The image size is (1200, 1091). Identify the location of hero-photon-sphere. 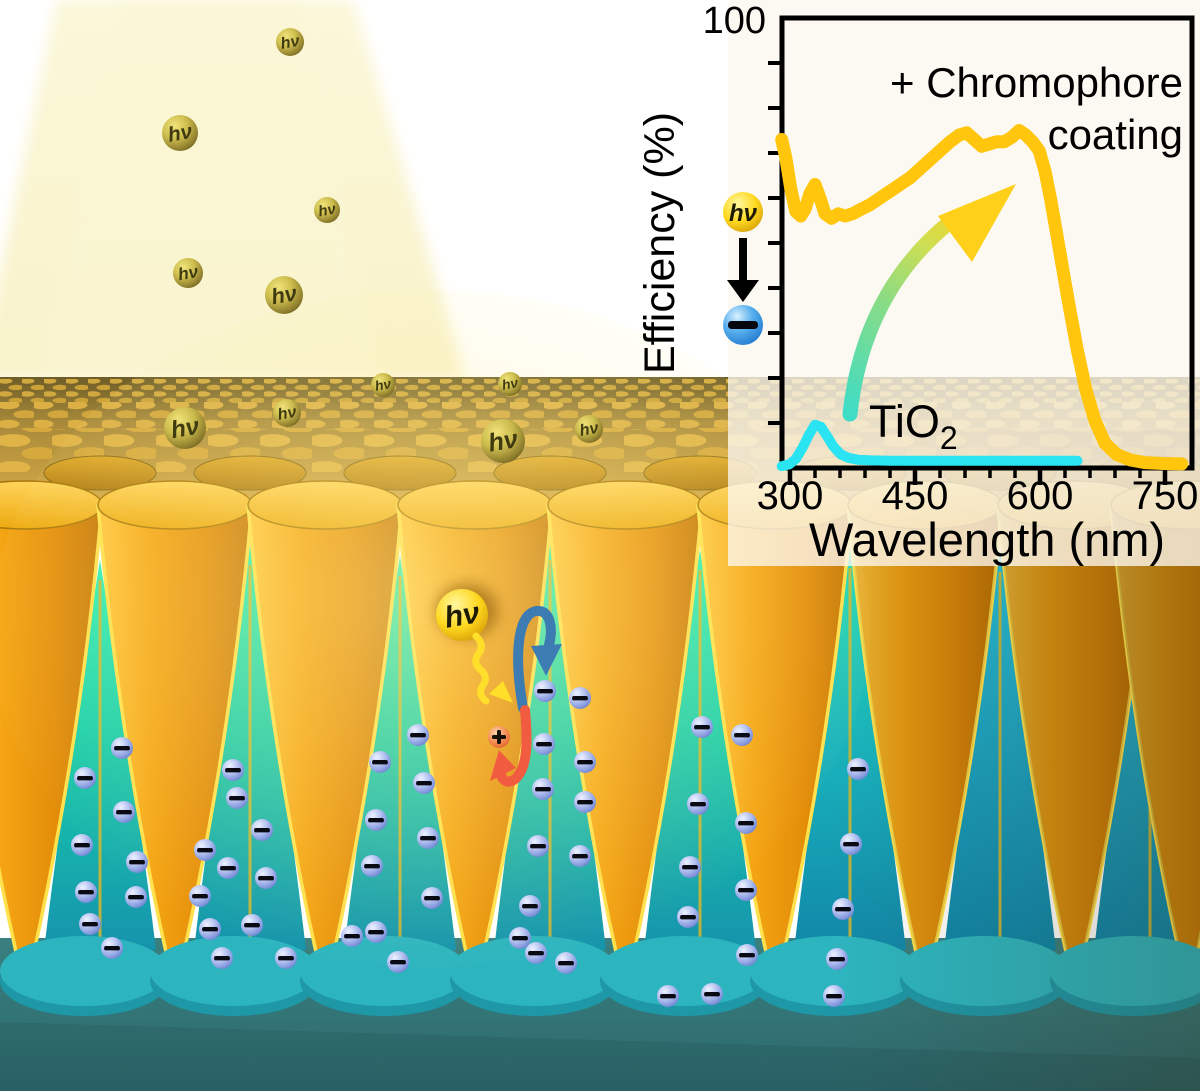
(462, 615).